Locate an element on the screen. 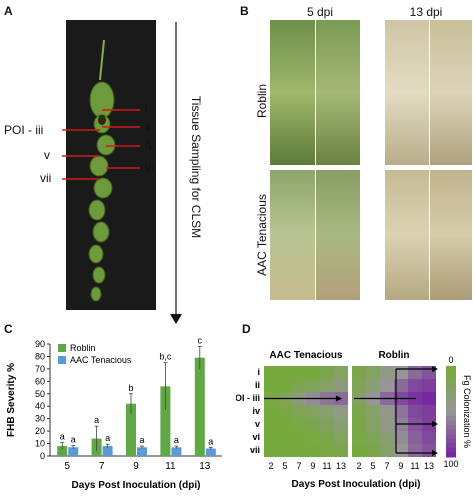 The image size is (474, 504). heatmap-title: AAC Tenacious is located at coordinates (306, 355).